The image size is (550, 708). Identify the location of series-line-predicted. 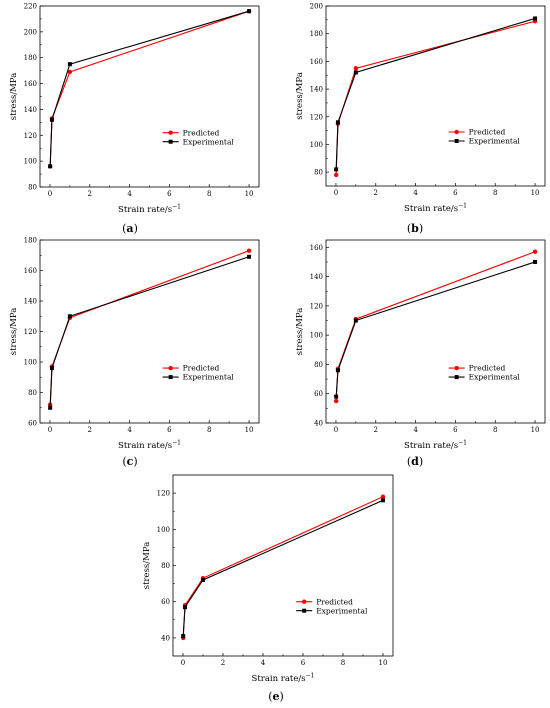
(435, 97).